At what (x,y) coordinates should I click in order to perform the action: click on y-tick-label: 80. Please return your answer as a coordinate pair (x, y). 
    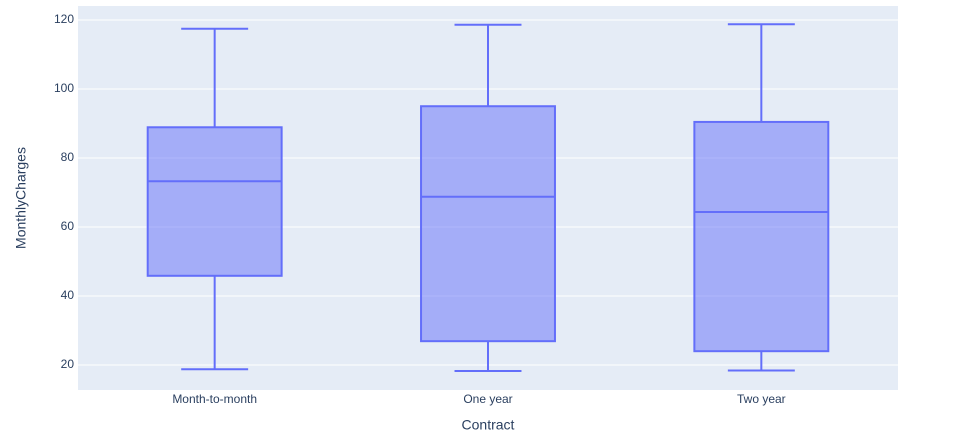
    Looking at the image, I should click on (68, 157).